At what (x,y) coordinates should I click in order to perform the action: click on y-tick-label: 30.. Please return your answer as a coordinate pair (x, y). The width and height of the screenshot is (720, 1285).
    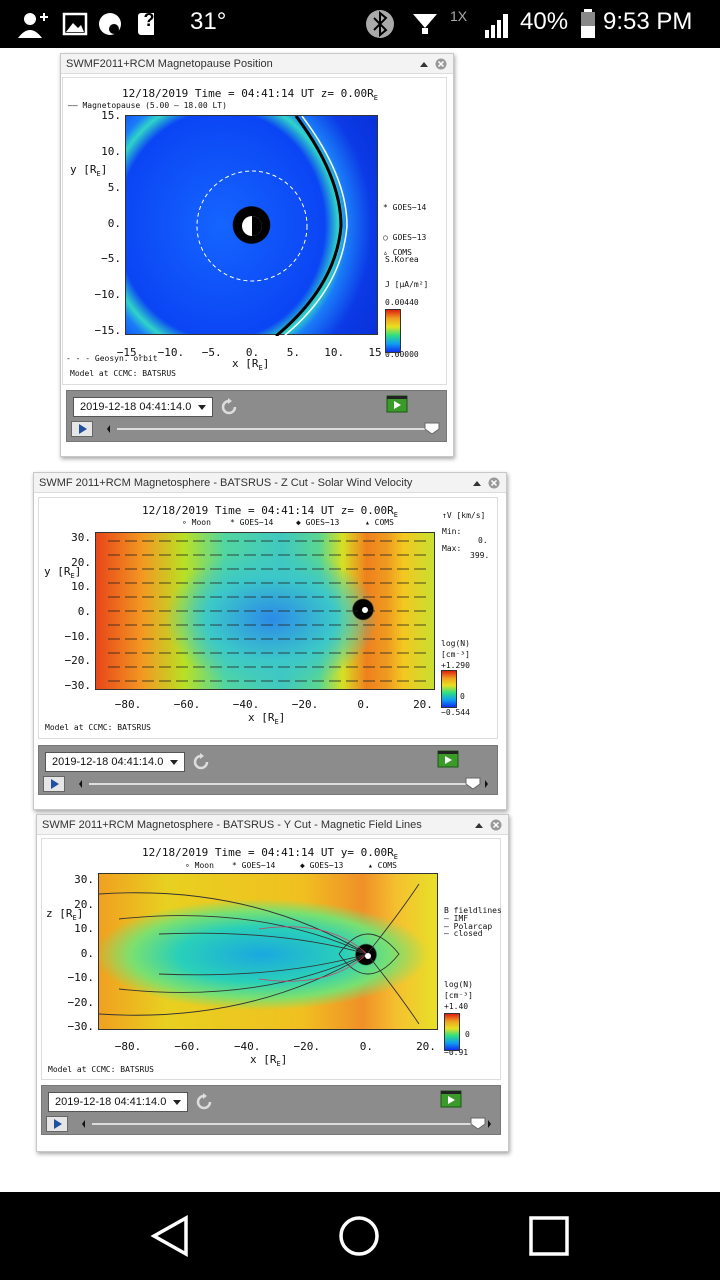
    Looking at the image, I should click on (81, 537).